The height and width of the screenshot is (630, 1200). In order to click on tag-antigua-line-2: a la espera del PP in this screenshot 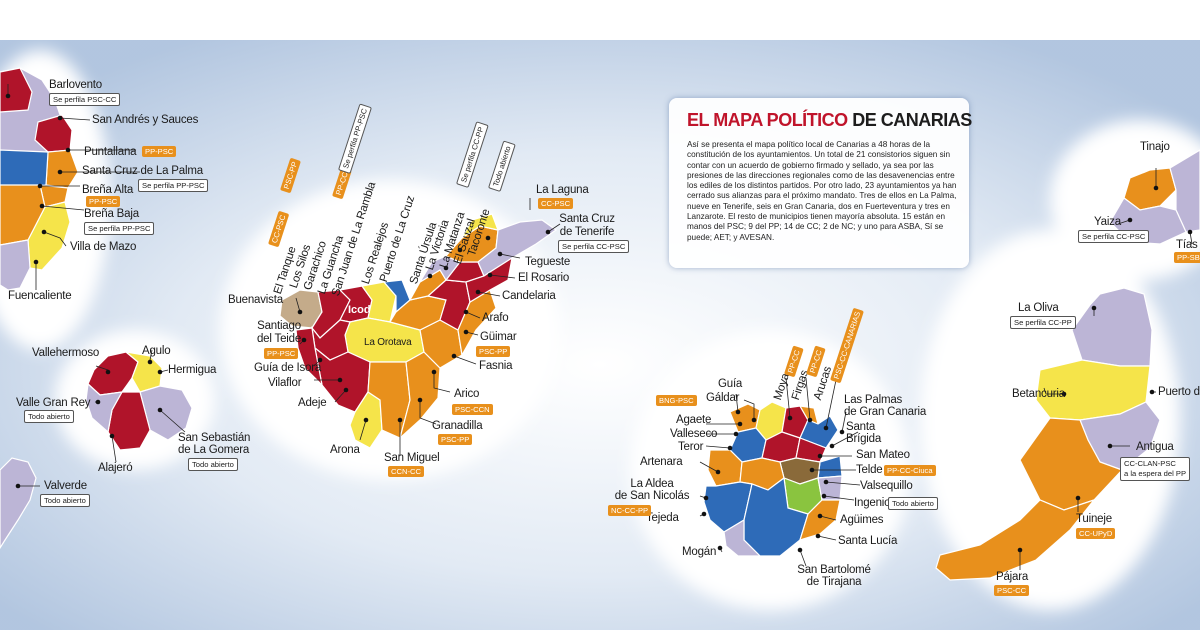, I will do `click(1155, 473)`.